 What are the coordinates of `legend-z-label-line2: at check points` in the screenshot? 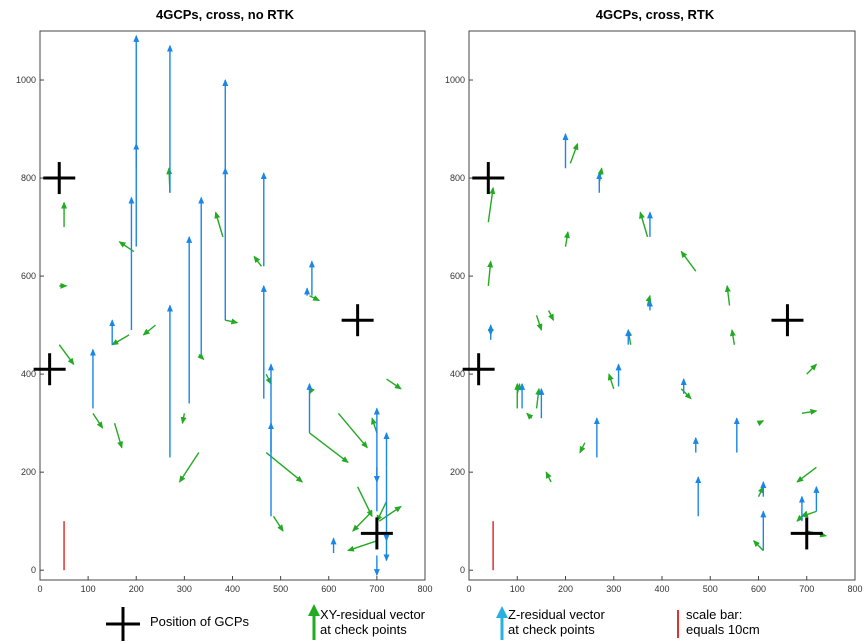 It's located at (551, 629).